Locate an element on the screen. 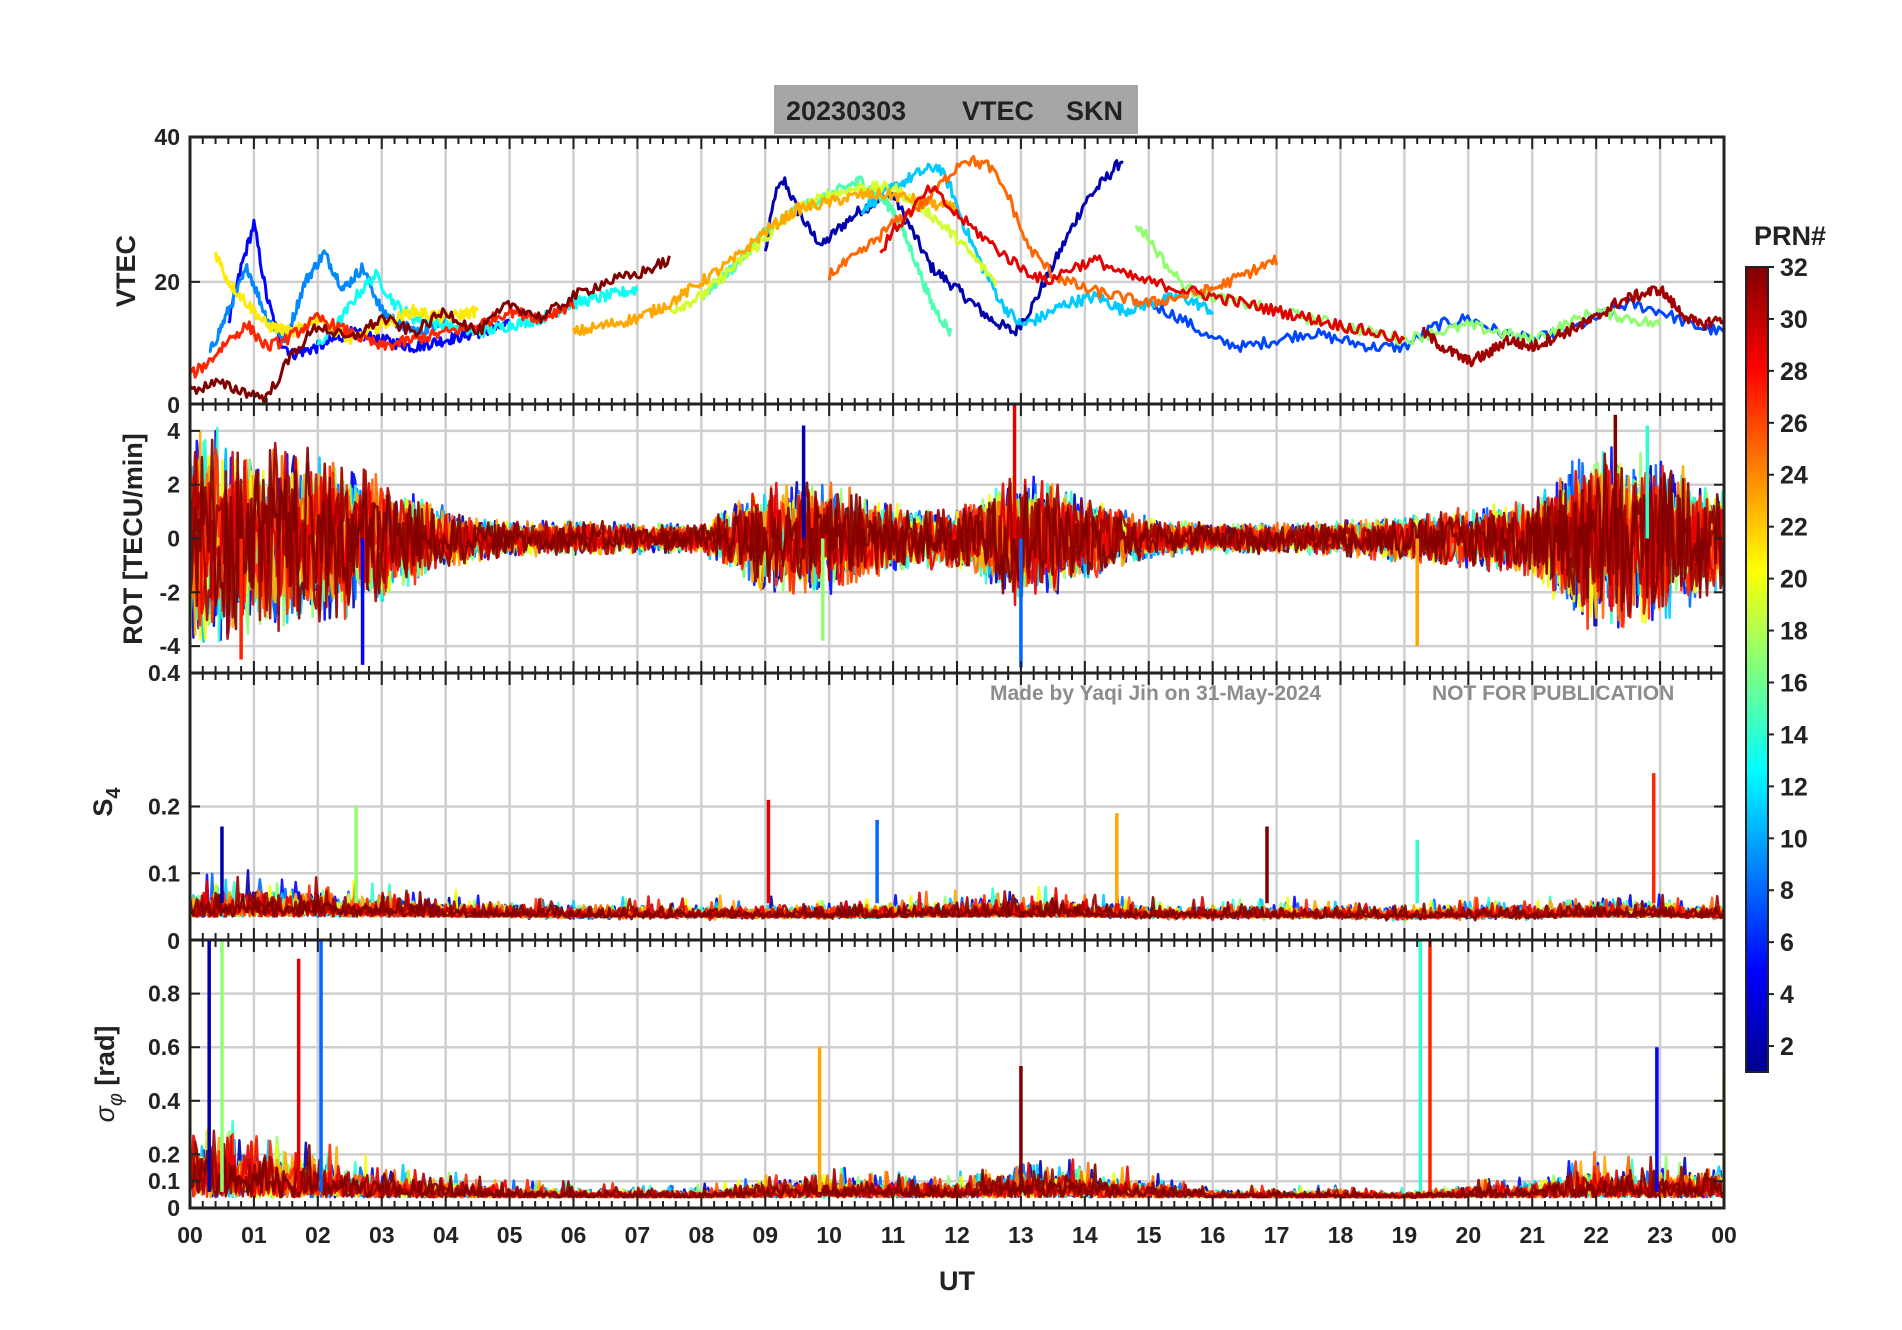 The height and width of the screenshot is (1330, 1902). panel-sigma-ylabel: σφ [rad] is located at coordinates (108, 1074).